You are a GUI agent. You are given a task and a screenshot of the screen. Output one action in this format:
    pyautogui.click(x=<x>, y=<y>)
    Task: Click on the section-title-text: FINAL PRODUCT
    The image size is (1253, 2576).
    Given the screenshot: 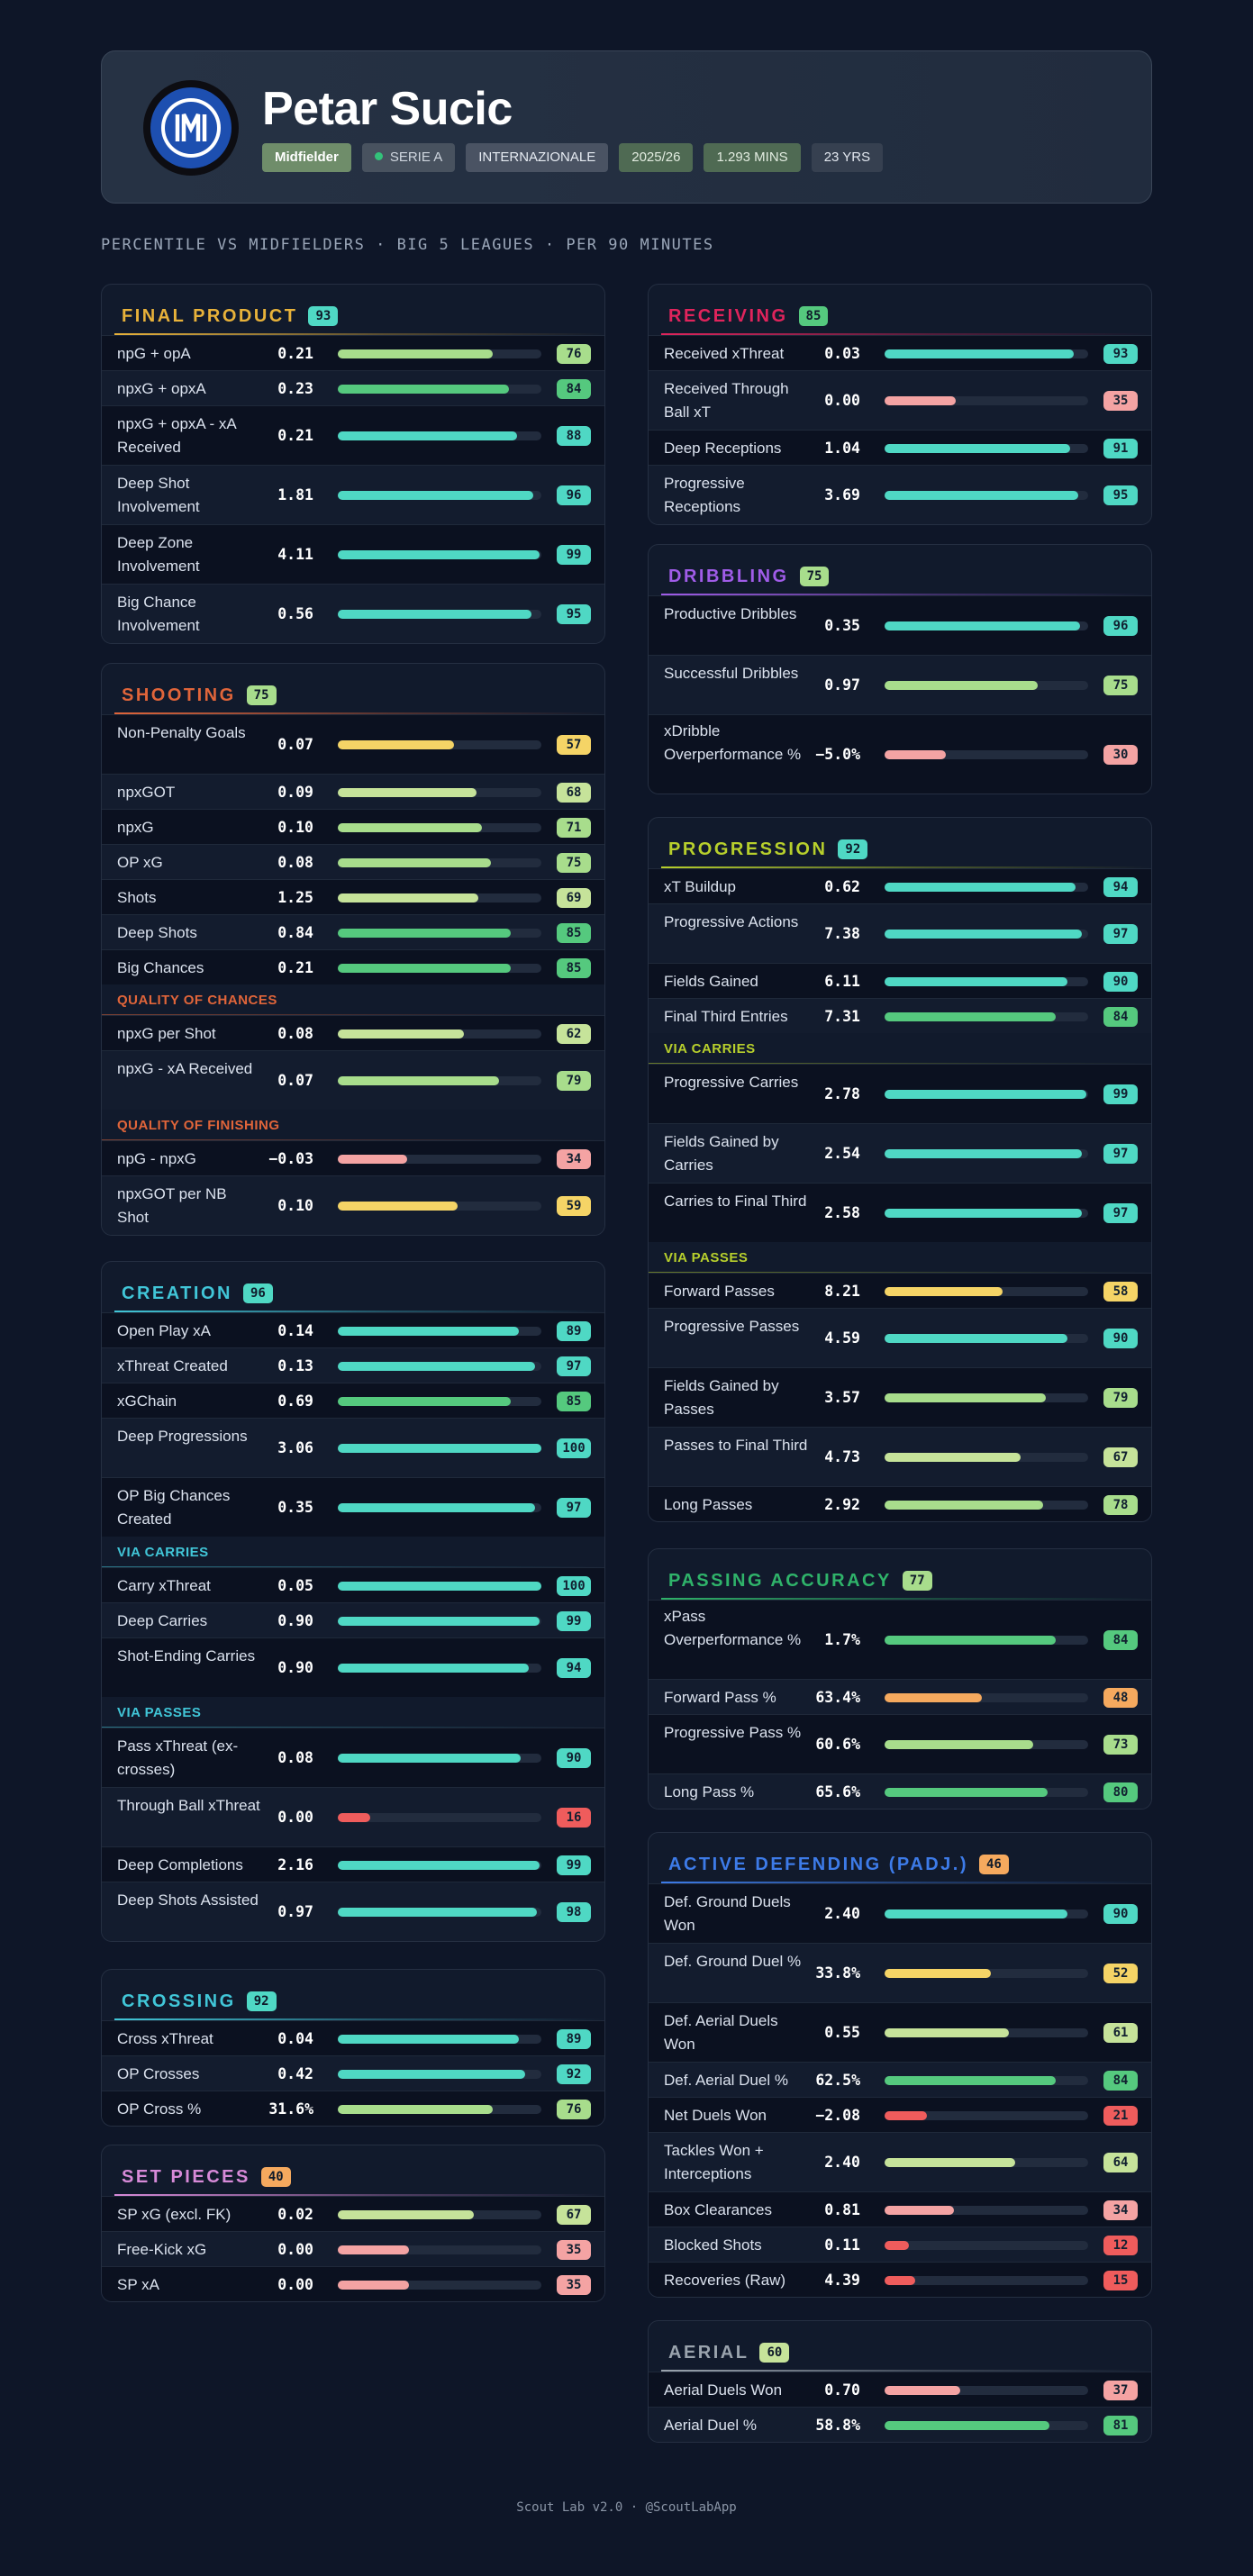 What is the action you would take?
    pyautogui.click(x=210, y=316)
    